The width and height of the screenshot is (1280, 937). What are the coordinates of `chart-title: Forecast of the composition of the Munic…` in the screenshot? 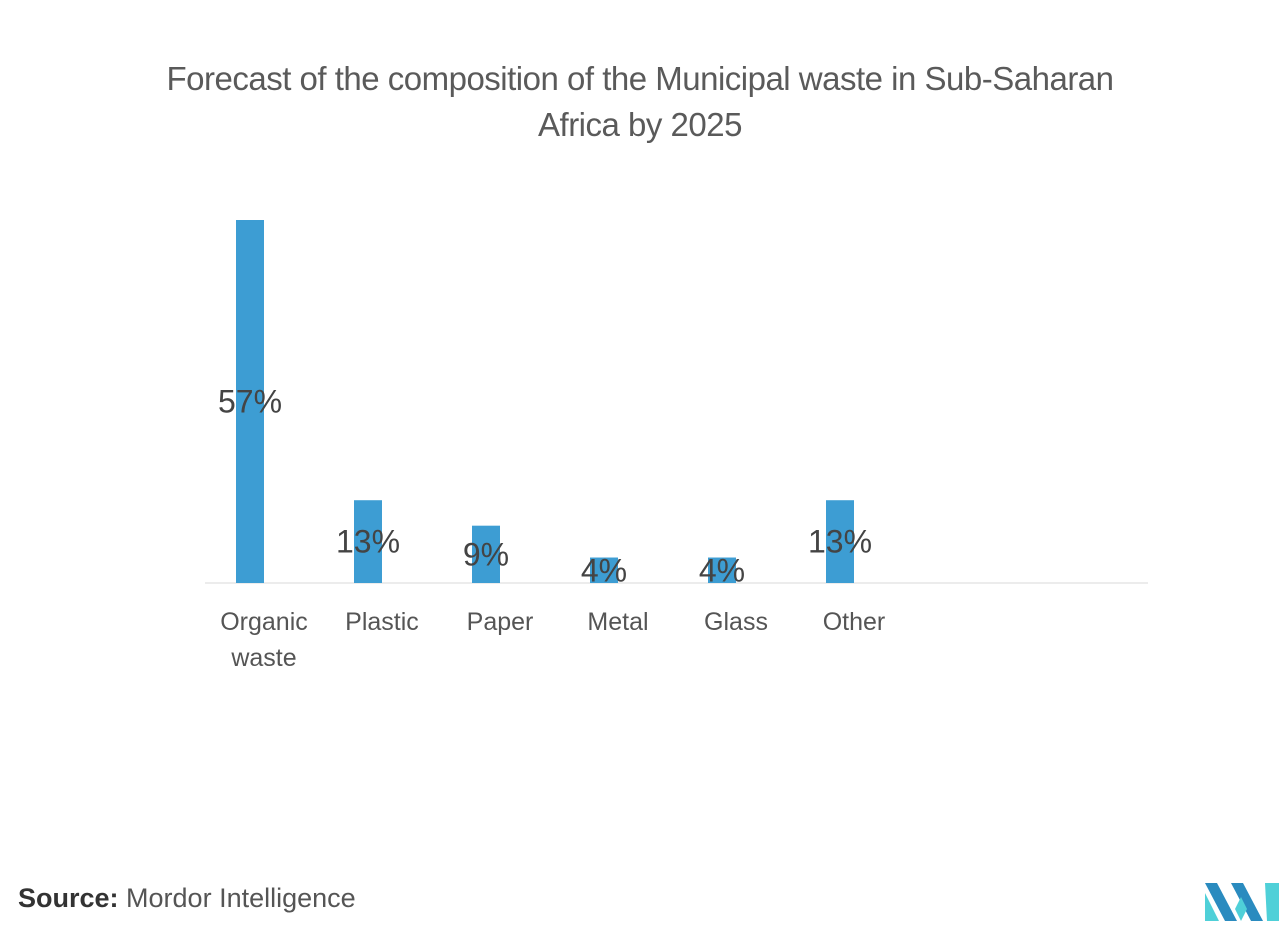 It's located at (640, 101).